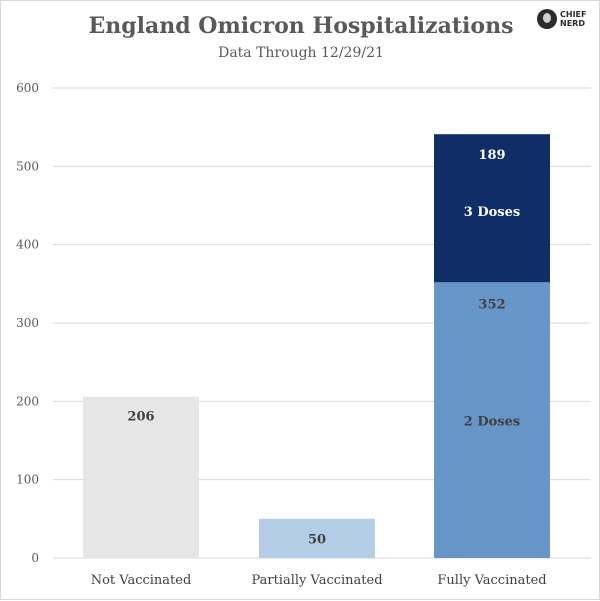 The height and width of the screenshot is (601, 600). What do you see at coordinates (140, 417) in the screenshot?
I see `data-label: 206` at bounding box center [140, 417].